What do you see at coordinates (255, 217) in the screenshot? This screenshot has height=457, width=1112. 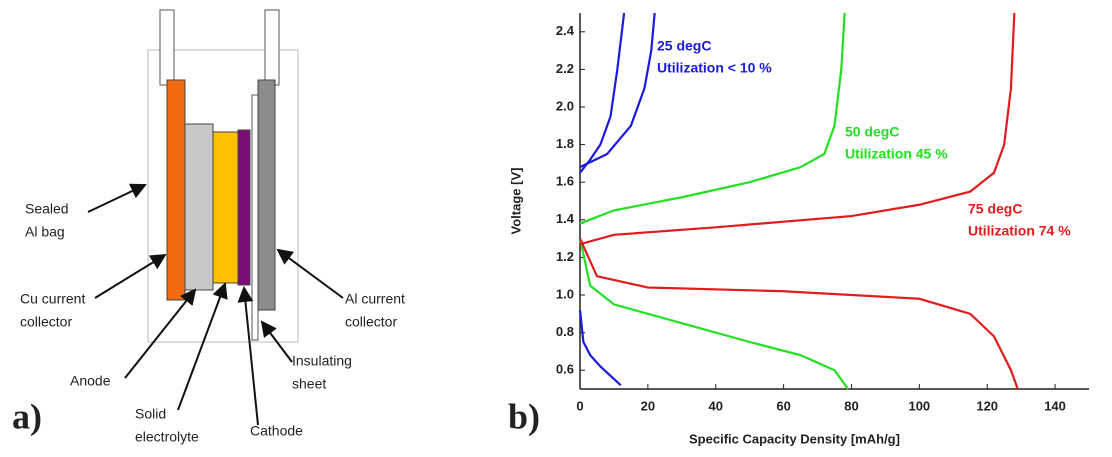 I see `insulating-sheet` at bounding box center [255, 217].